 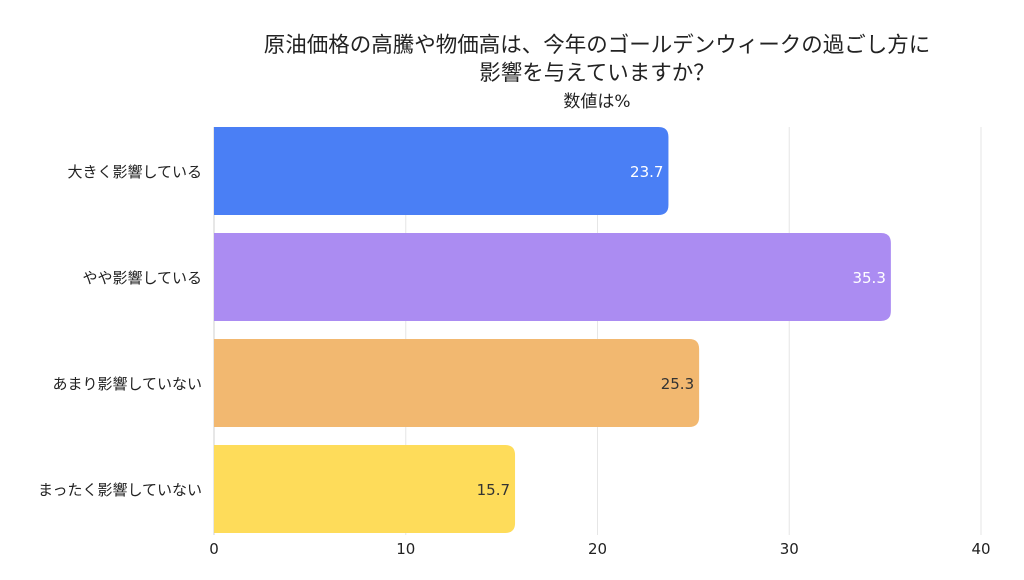 What do you see at coordinates (127, 384) in the screenshot?
I see `category-label: あまり影響していない` at bounding box center [127, 384].